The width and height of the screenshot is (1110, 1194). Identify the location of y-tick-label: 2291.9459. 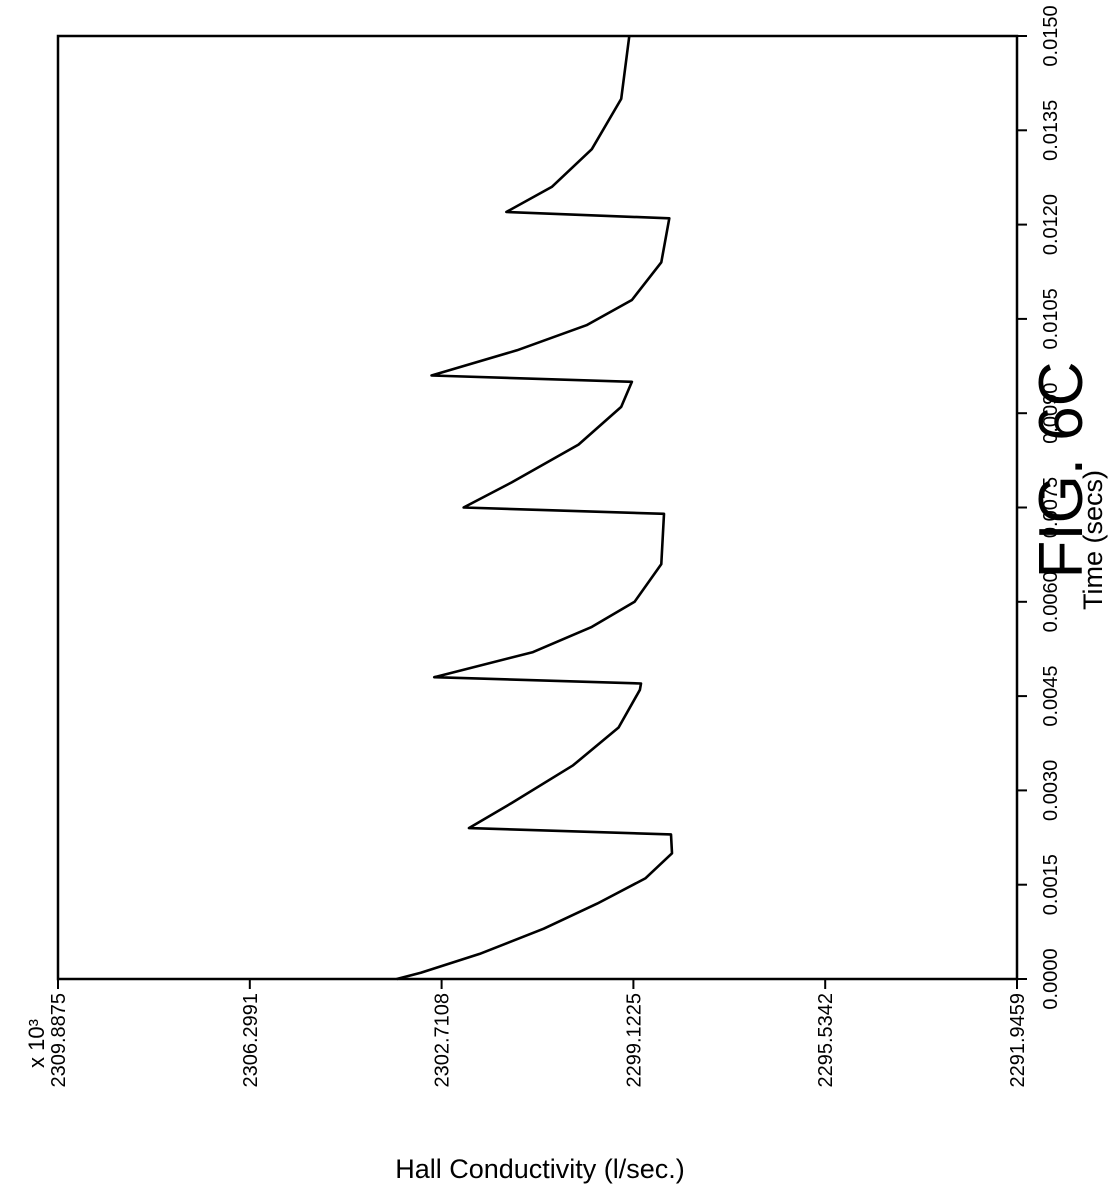
(1018, 1040).